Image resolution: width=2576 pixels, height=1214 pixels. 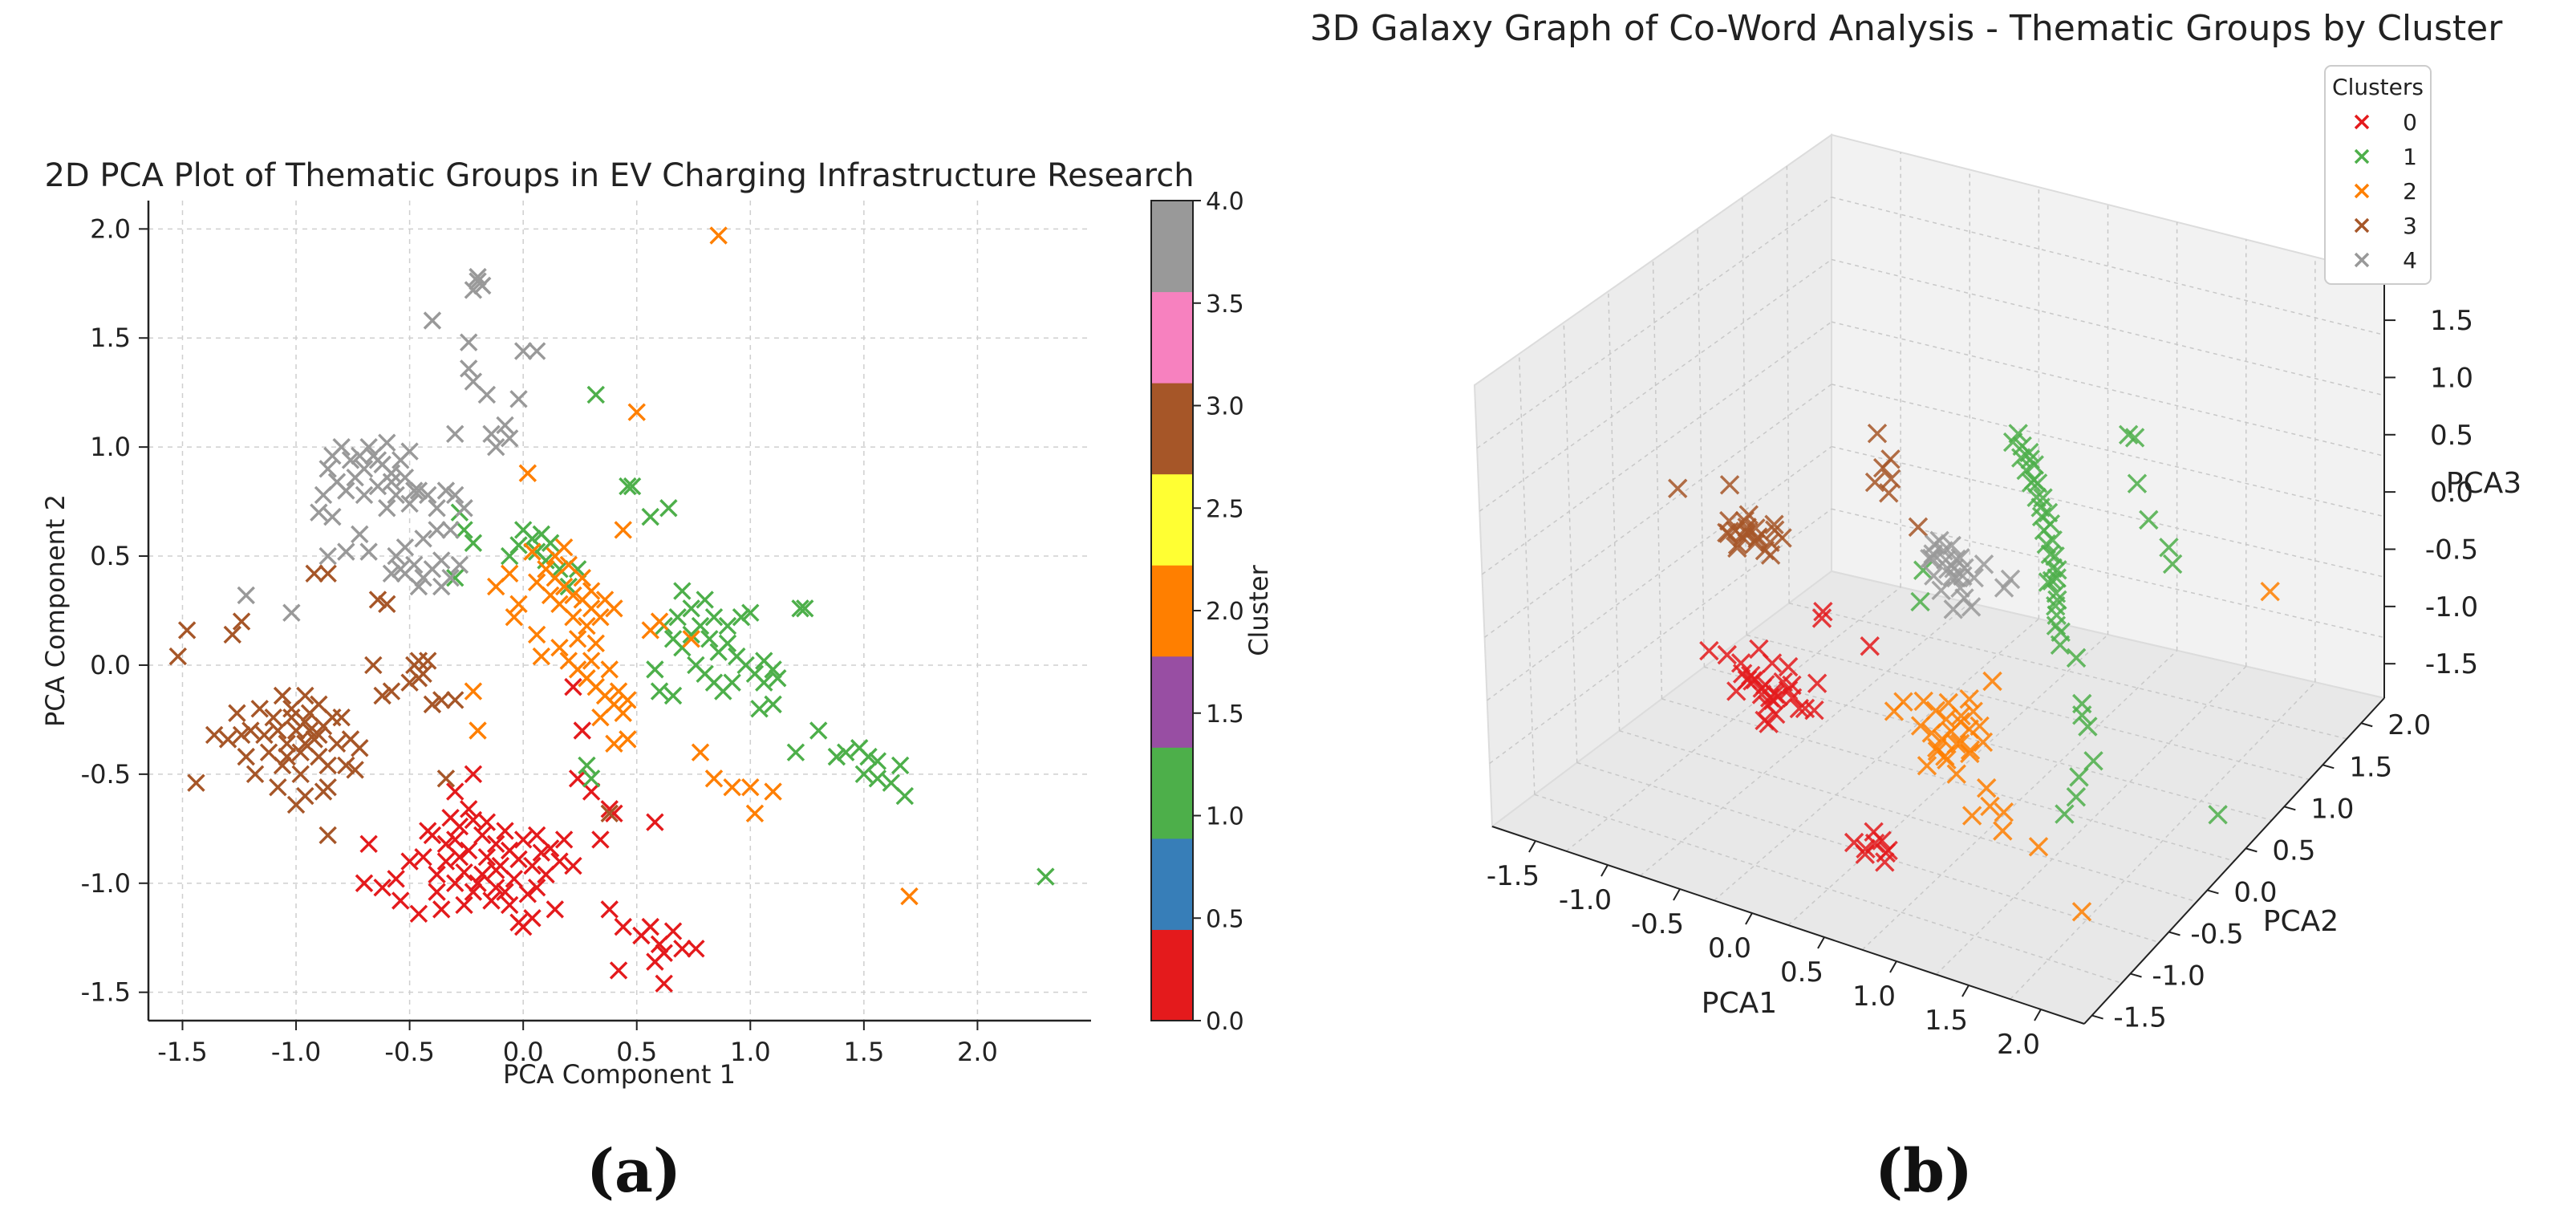 I want to click on panel-b-legend-entry-1: 1, so click(x=2385, y=157).